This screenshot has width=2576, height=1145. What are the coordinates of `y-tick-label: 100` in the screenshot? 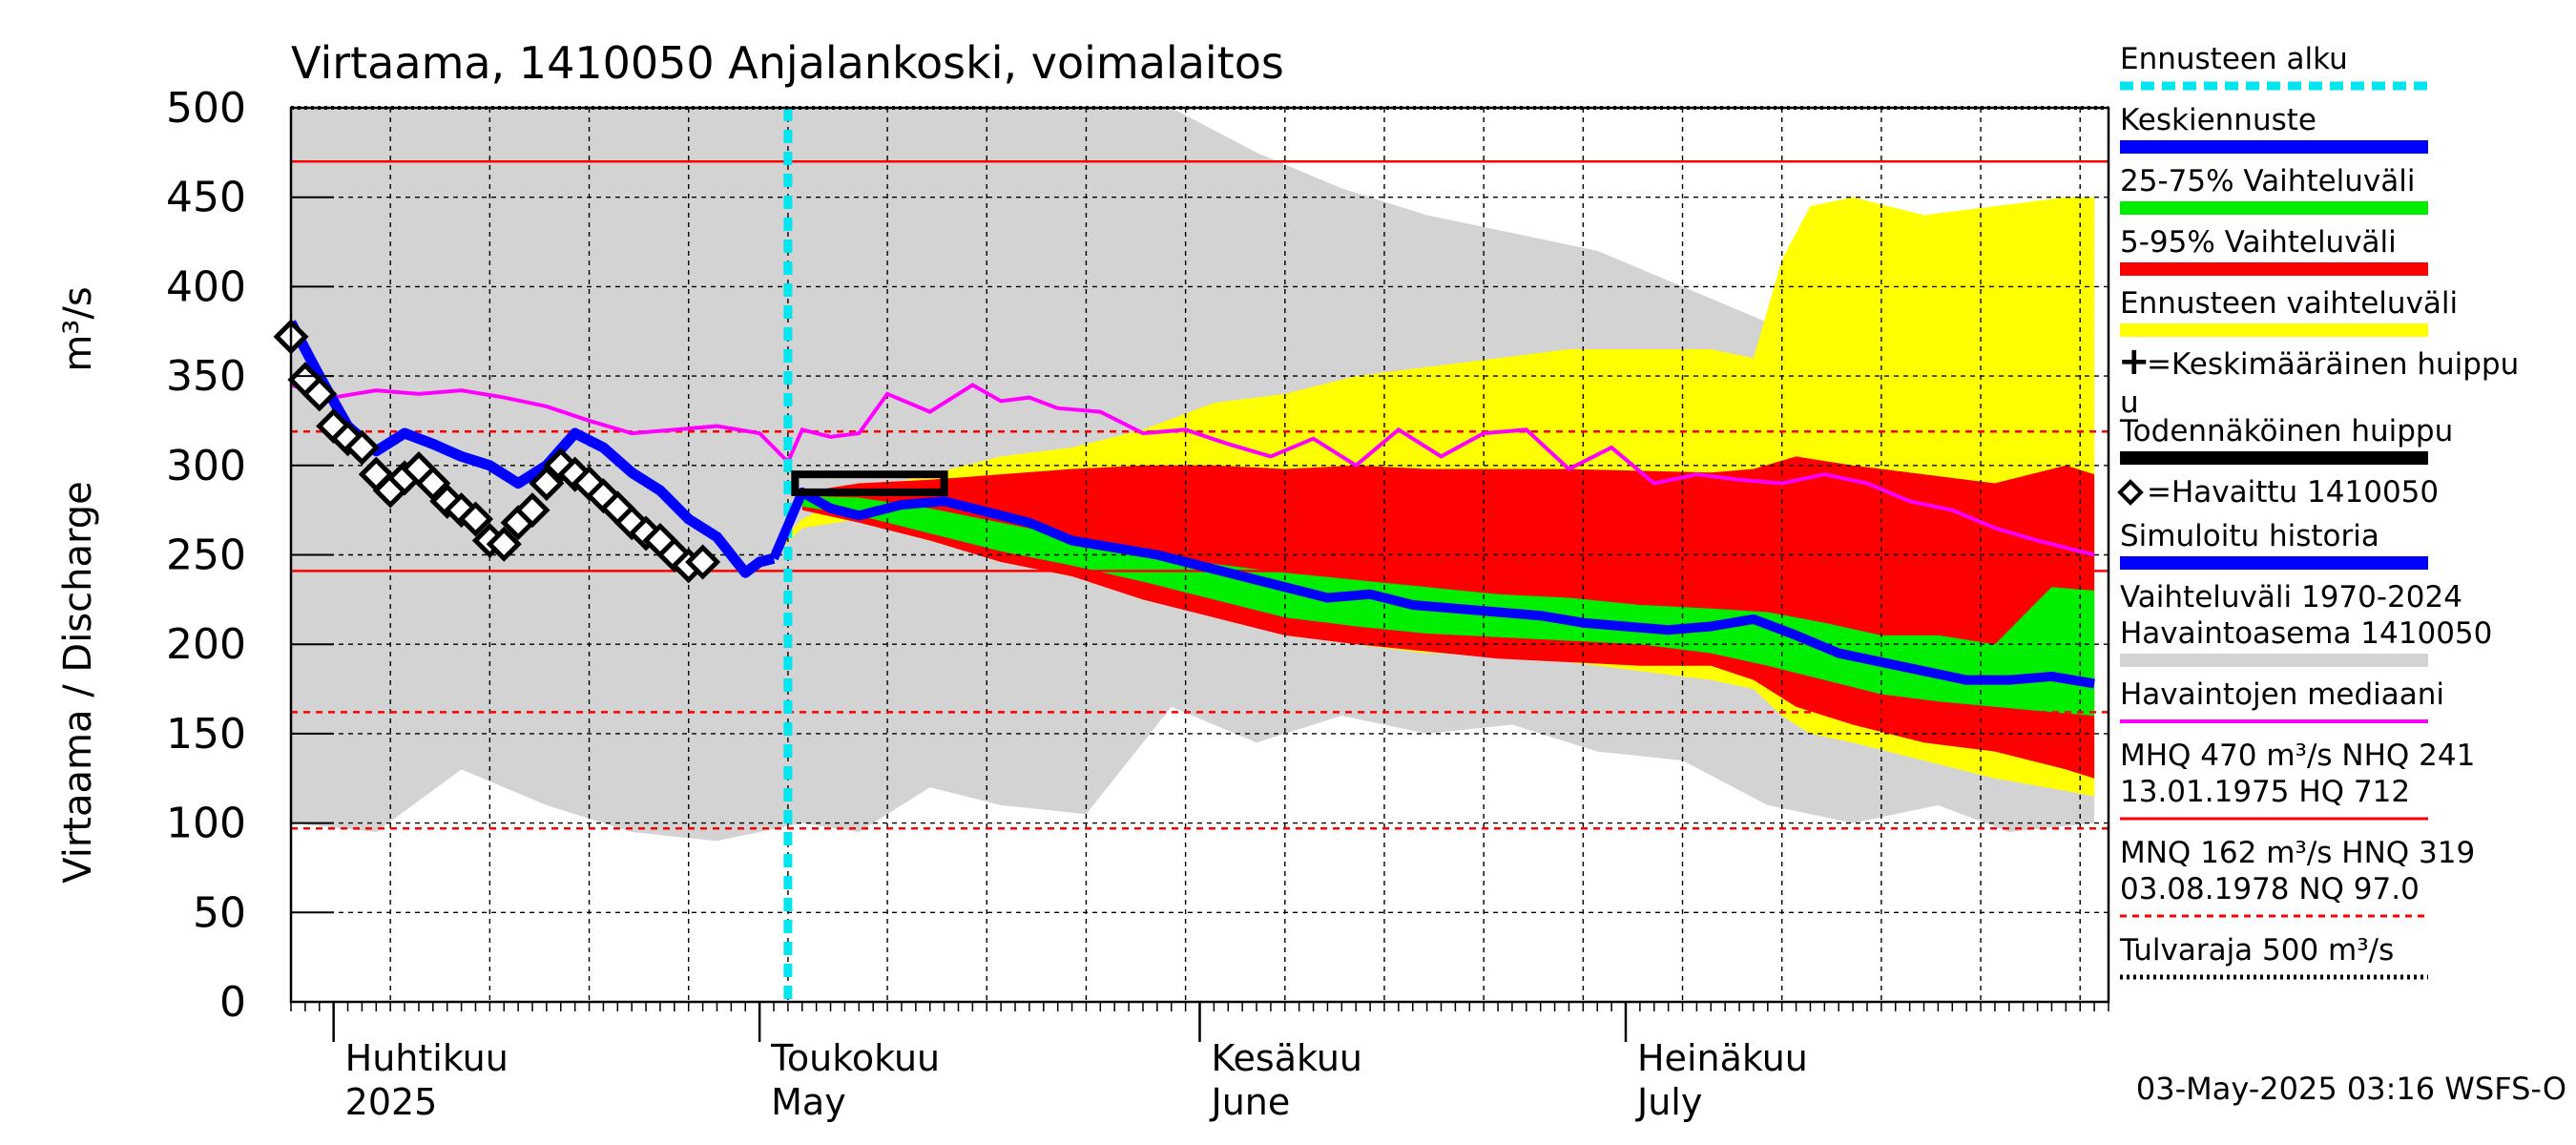 It's located at (206, 824).